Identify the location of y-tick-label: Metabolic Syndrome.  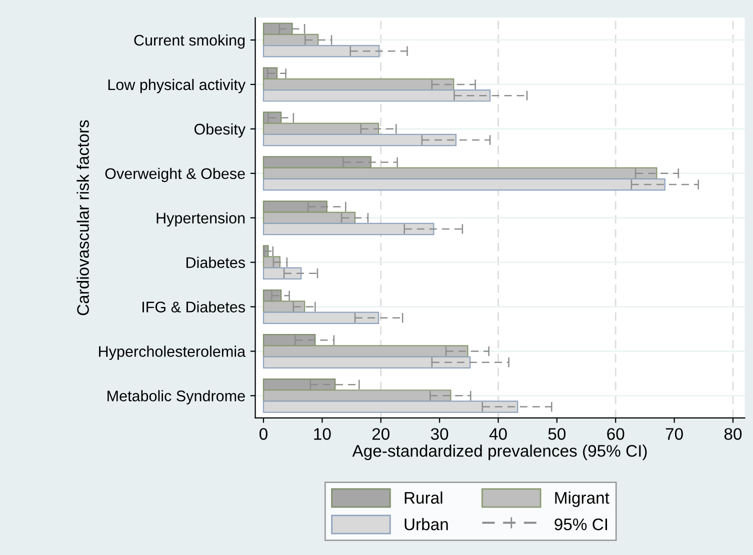
(176, 397).